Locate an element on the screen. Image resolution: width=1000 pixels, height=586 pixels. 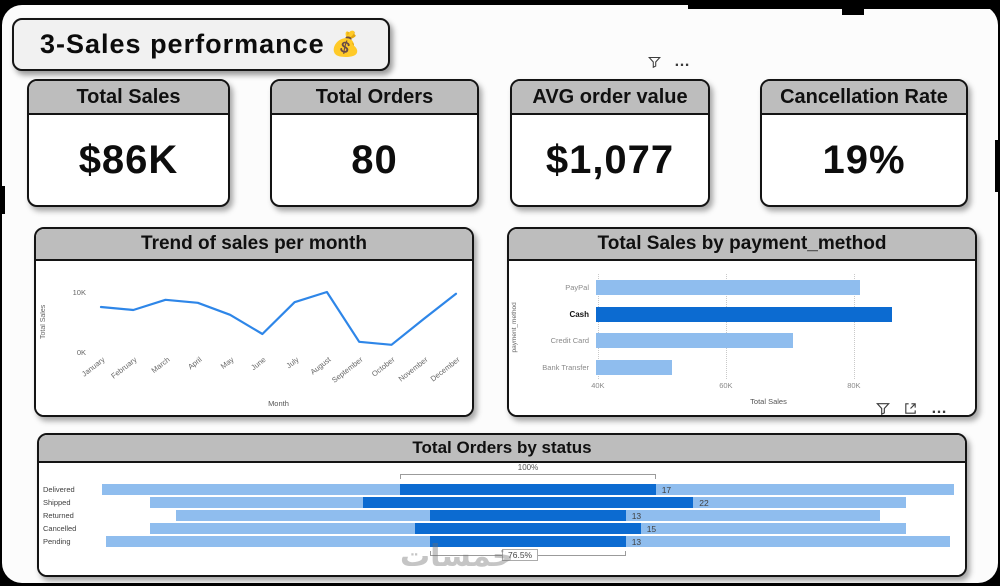
bar-cash is located at coordinates (744, 314).